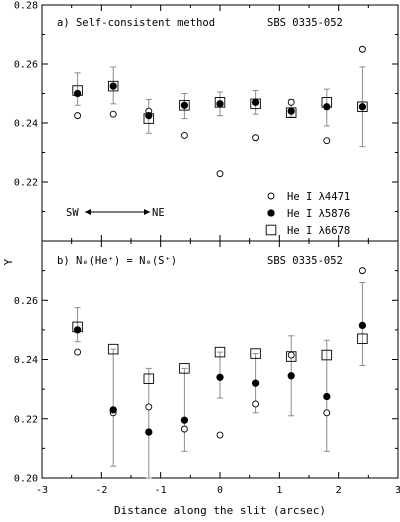 The height and width of the screenshot is (522, 400). What do you see at coordinates (147, 212) in the screenshot?
I see `direction-arrow-head-right` at bounding box center [147, 212].